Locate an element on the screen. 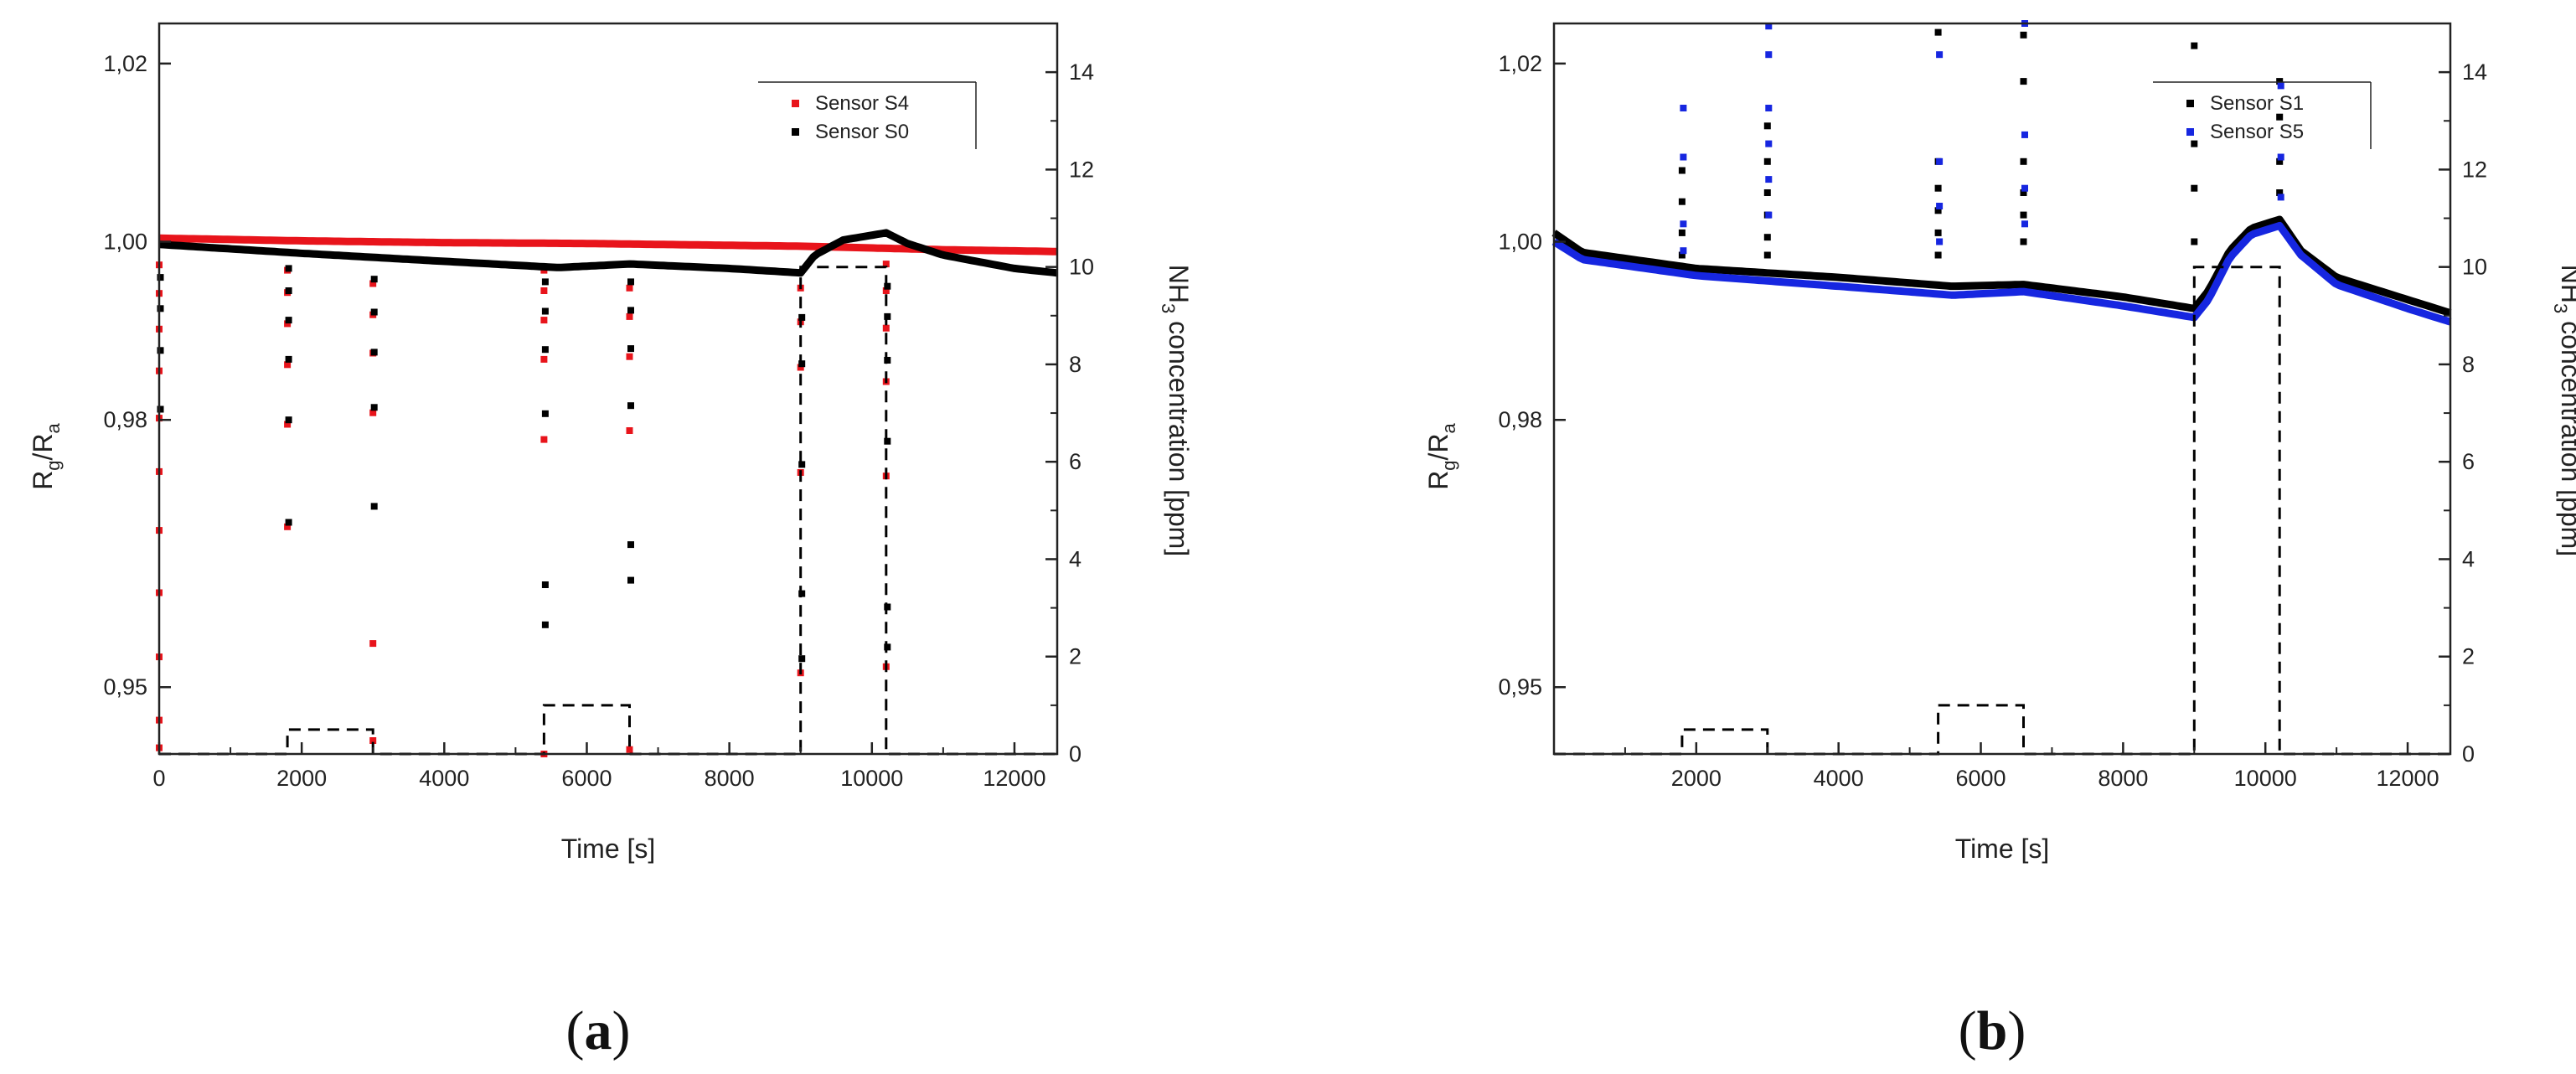  x-tick-label: 8000 is located at coordinates (2123, 778).